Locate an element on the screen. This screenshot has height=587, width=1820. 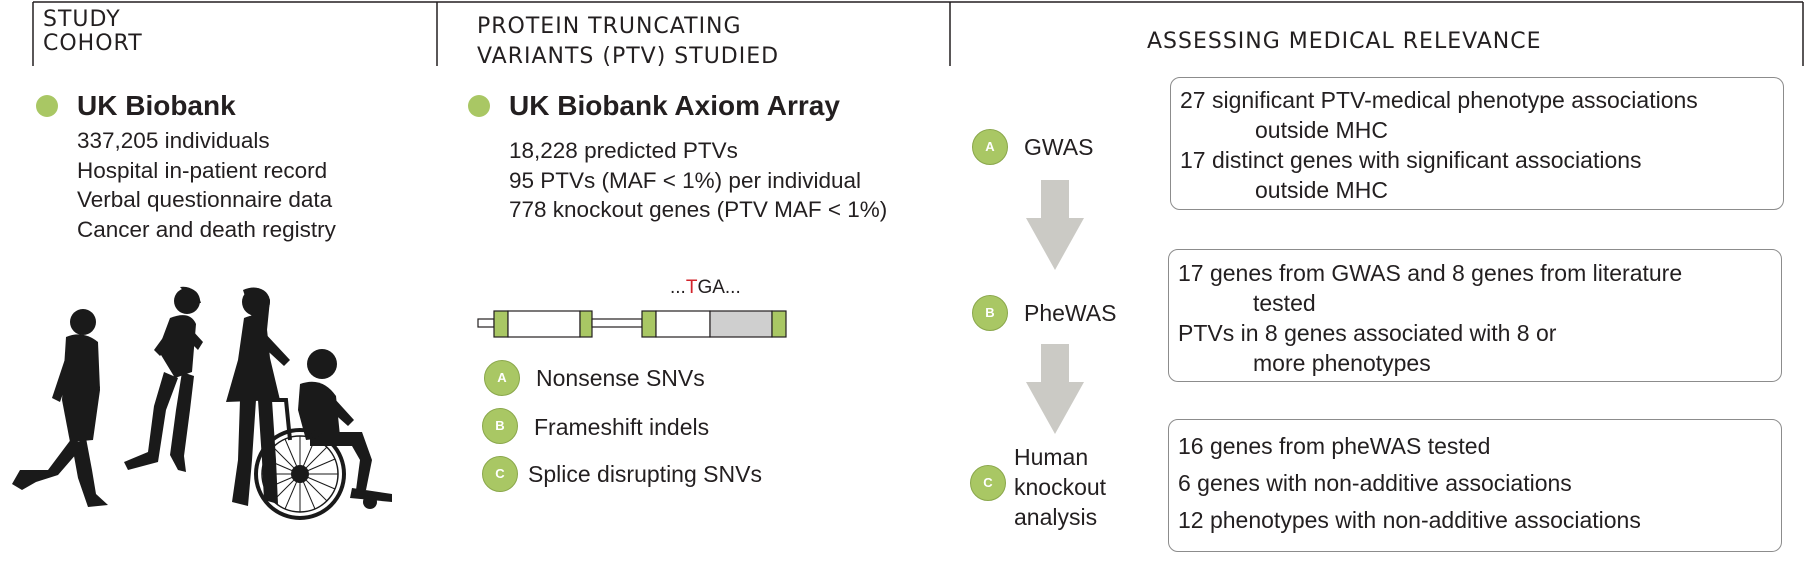
variant-label-splice: Splice disrupting SNVs is located at coordinates (645, 474).